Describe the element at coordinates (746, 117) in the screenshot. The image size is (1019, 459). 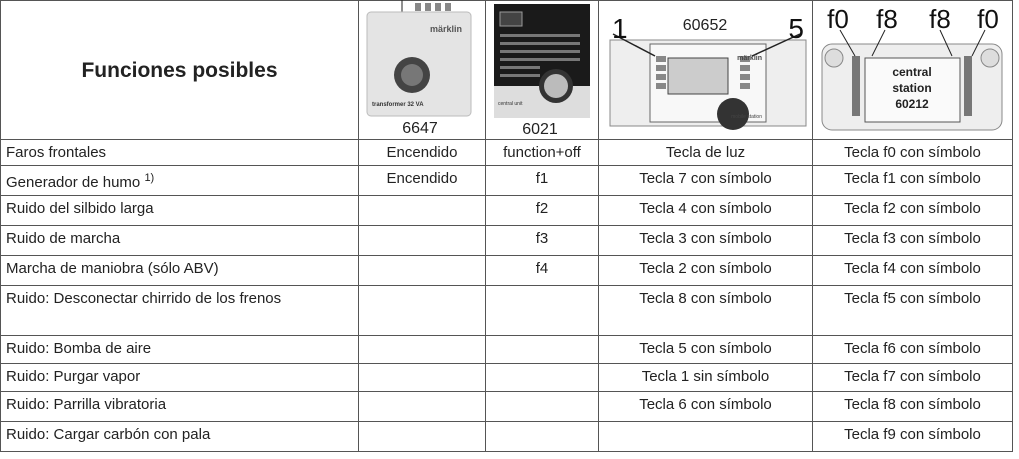
I see `model: mobile station` at that location.